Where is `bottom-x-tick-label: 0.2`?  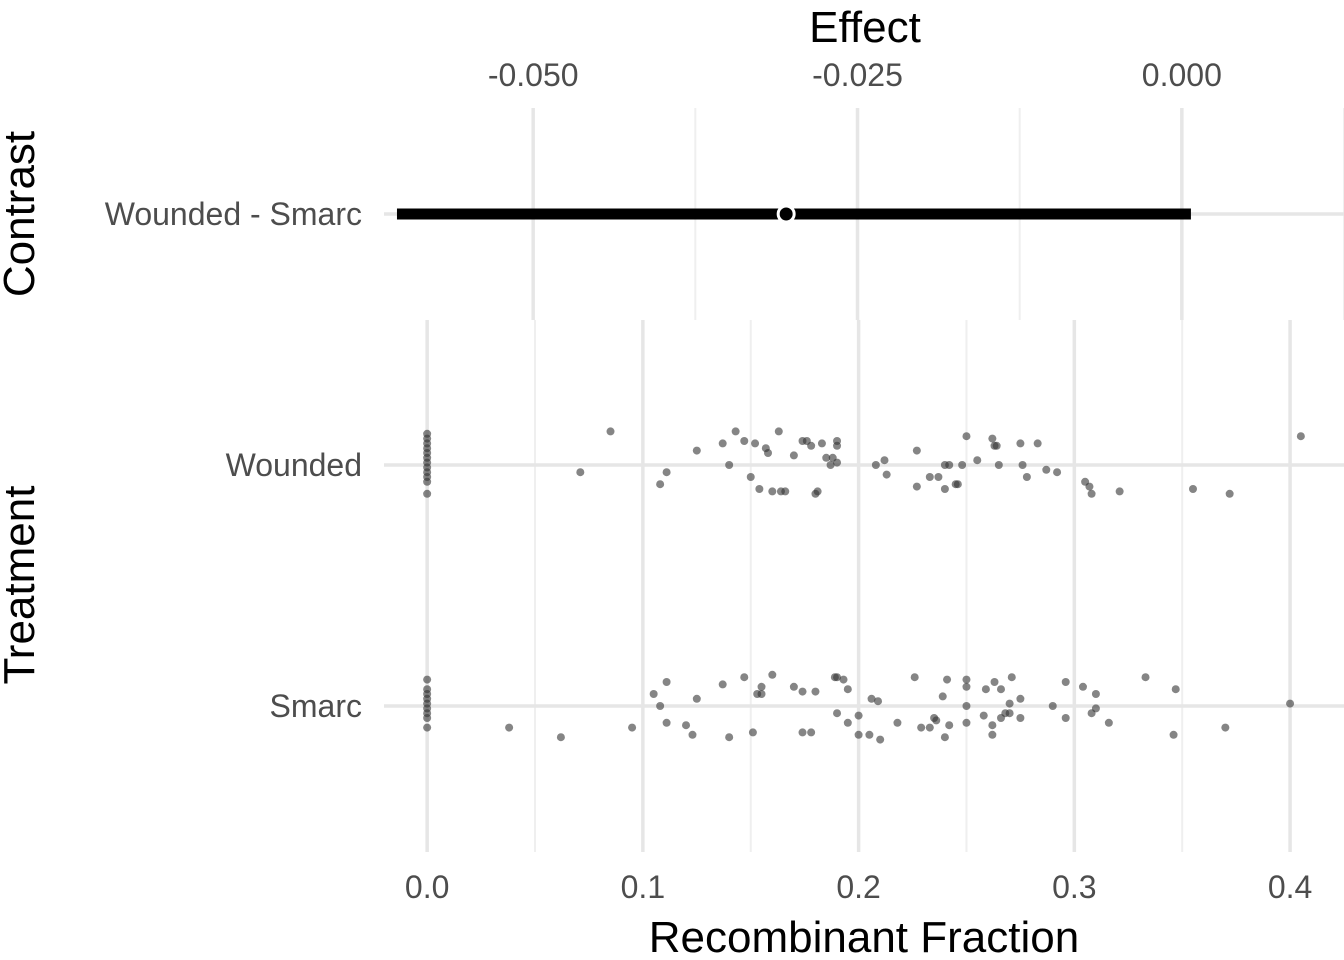
bottom-x-tick-label: 0.2 is located at coordinates (858, 887).